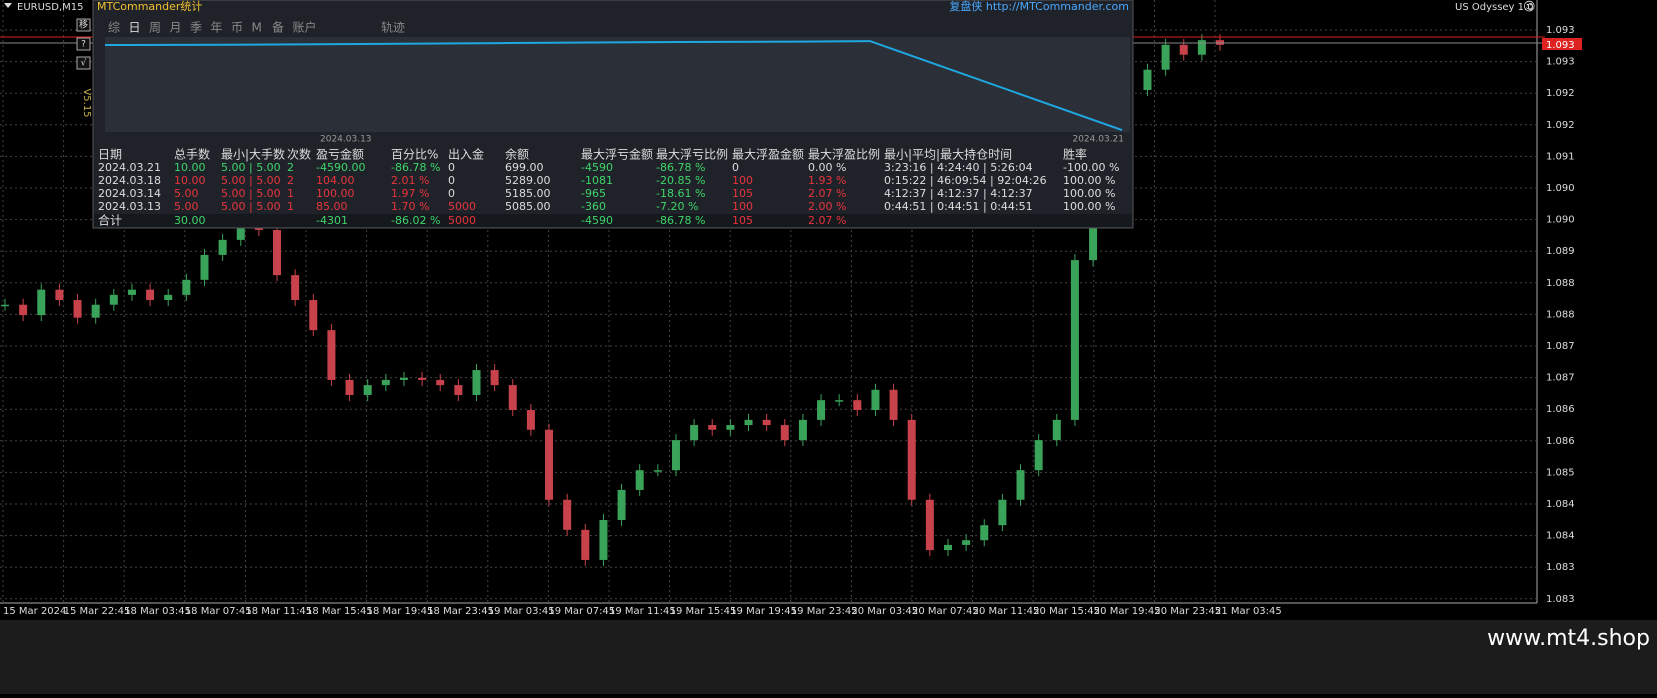  What do you see at coordinates (129, 167) in the screenshot?
I see `table-cell: 2024.03.21` at bounding box center [129, 167].